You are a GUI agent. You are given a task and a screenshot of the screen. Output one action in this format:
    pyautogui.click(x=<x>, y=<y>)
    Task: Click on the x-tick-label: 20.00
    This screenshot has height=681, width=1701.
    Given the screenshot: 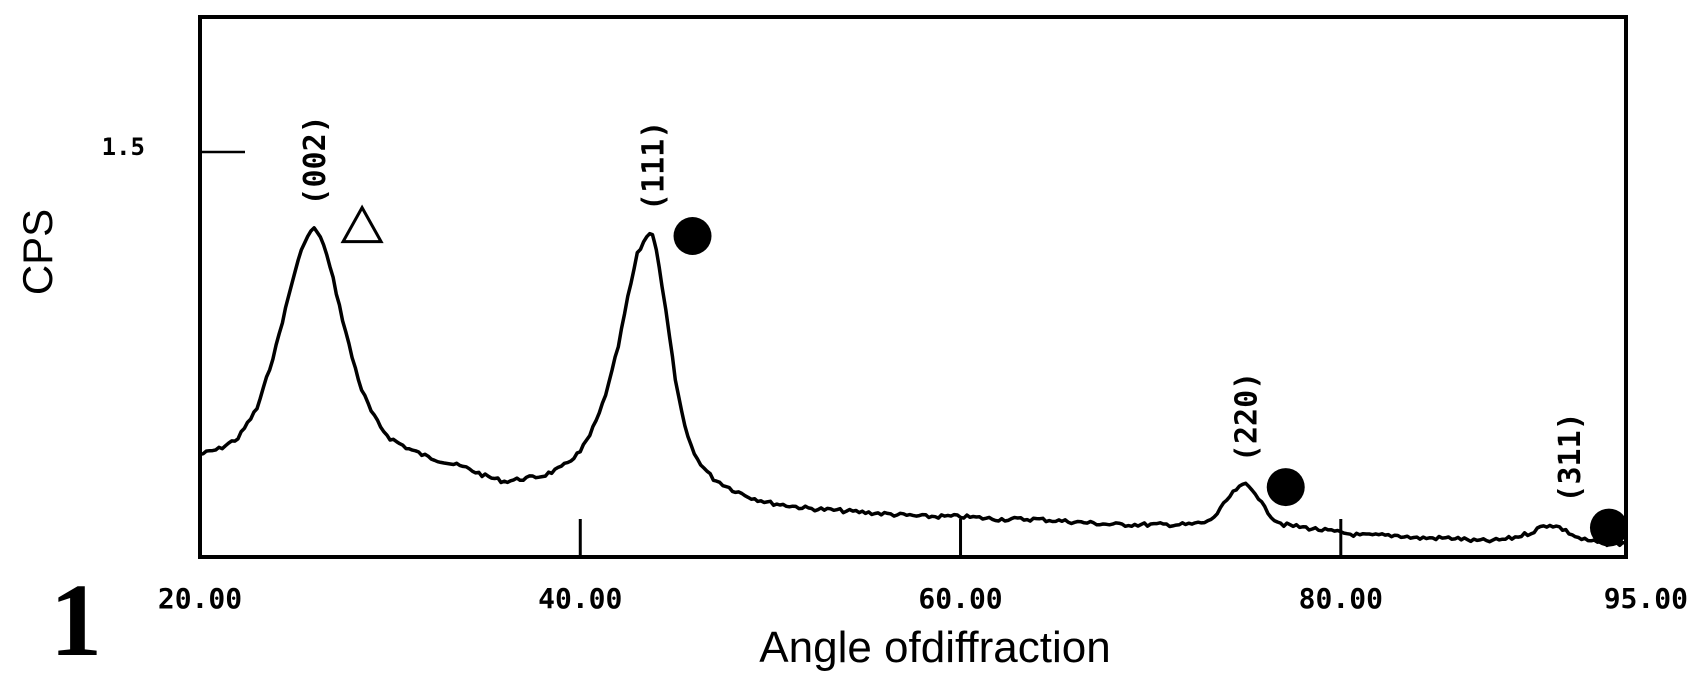 What is the action you would take?
    pyautogui.click(x=200, y=598)
    